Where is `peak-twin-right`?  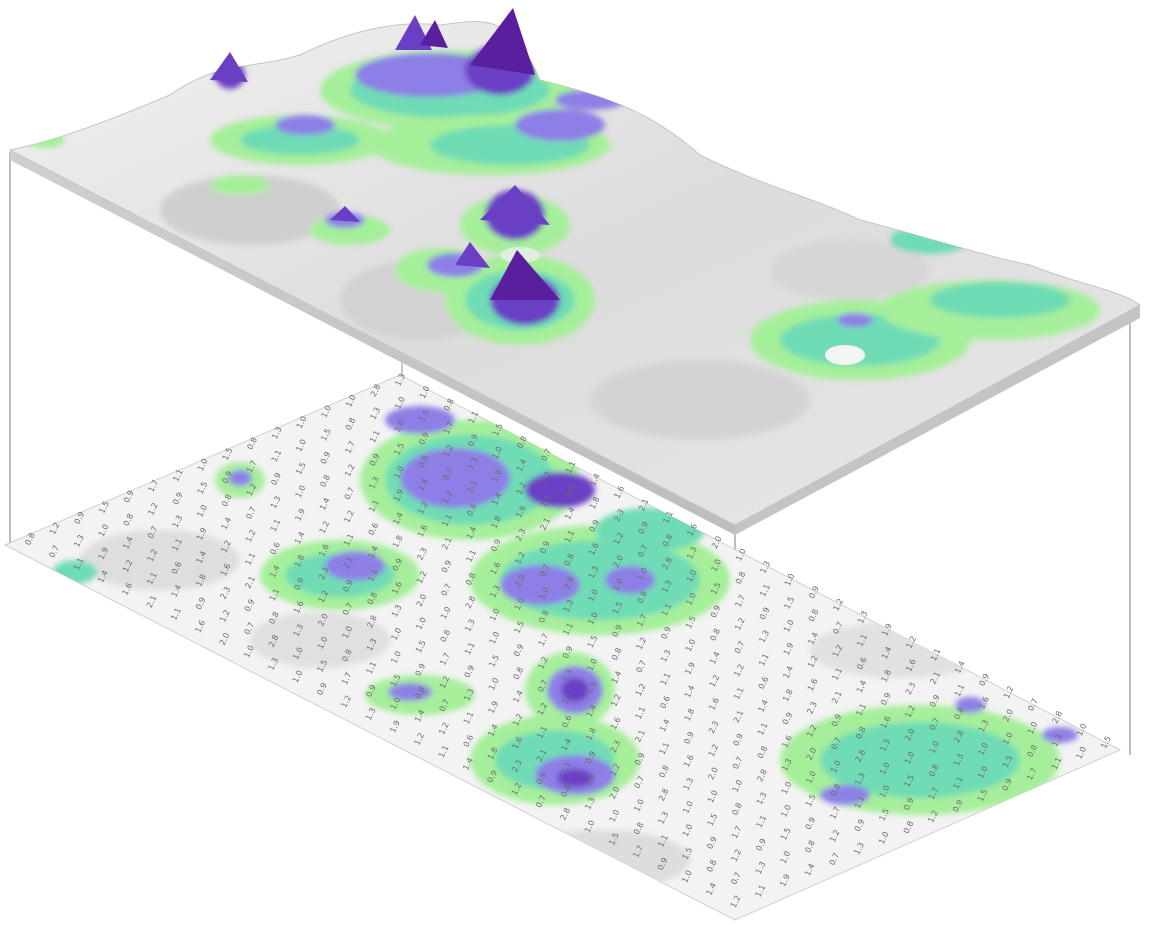
peak-twin-right is located at coordinates (434, 34).